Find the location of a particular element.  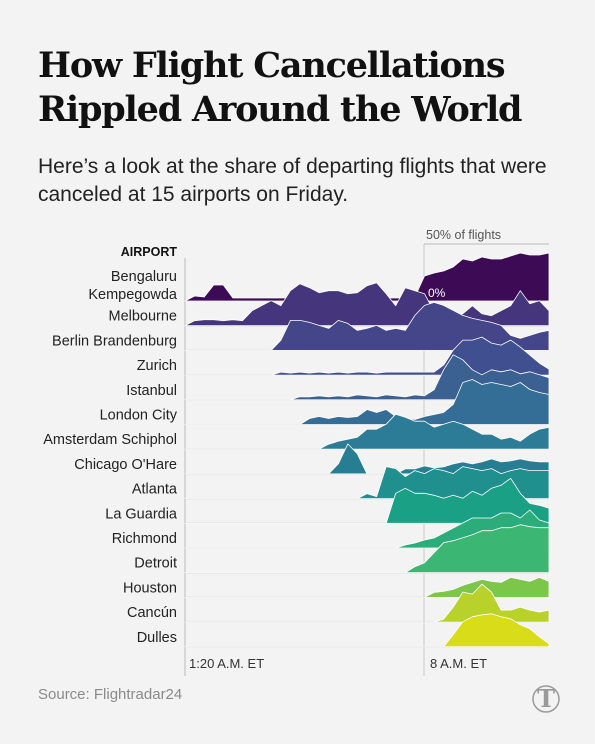

airport-label: Melbourne is located at coordinates (142, 317).